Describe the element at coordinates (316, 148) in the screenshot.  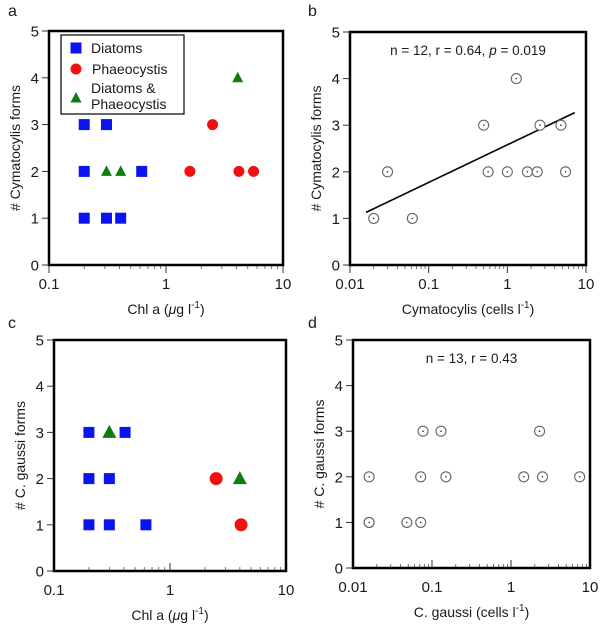
I see `y-axis-label-b: # Cymatocylis forms` at that location.